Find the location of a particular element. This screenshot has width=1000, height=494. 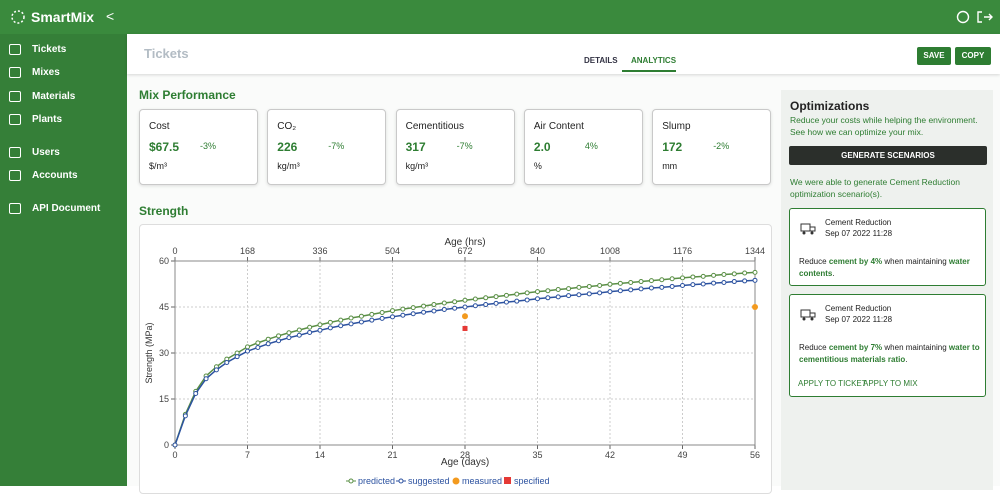

page-title: Tickets is located at coordinates (166, 53).